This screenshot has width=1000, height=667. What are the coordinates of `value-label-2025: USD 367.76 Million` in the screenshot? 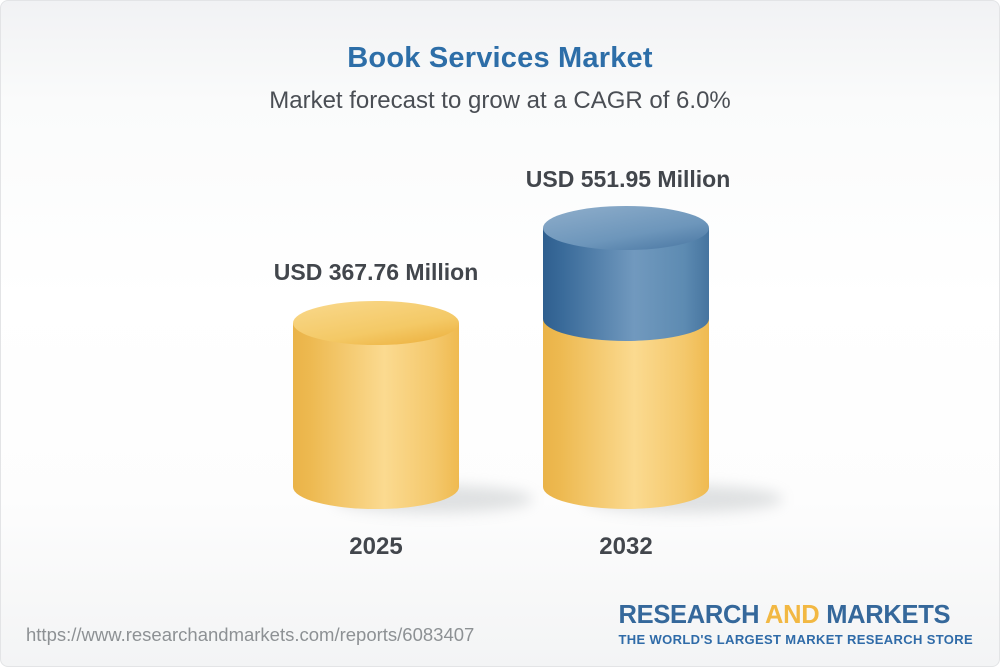 It's located at (376, 272).